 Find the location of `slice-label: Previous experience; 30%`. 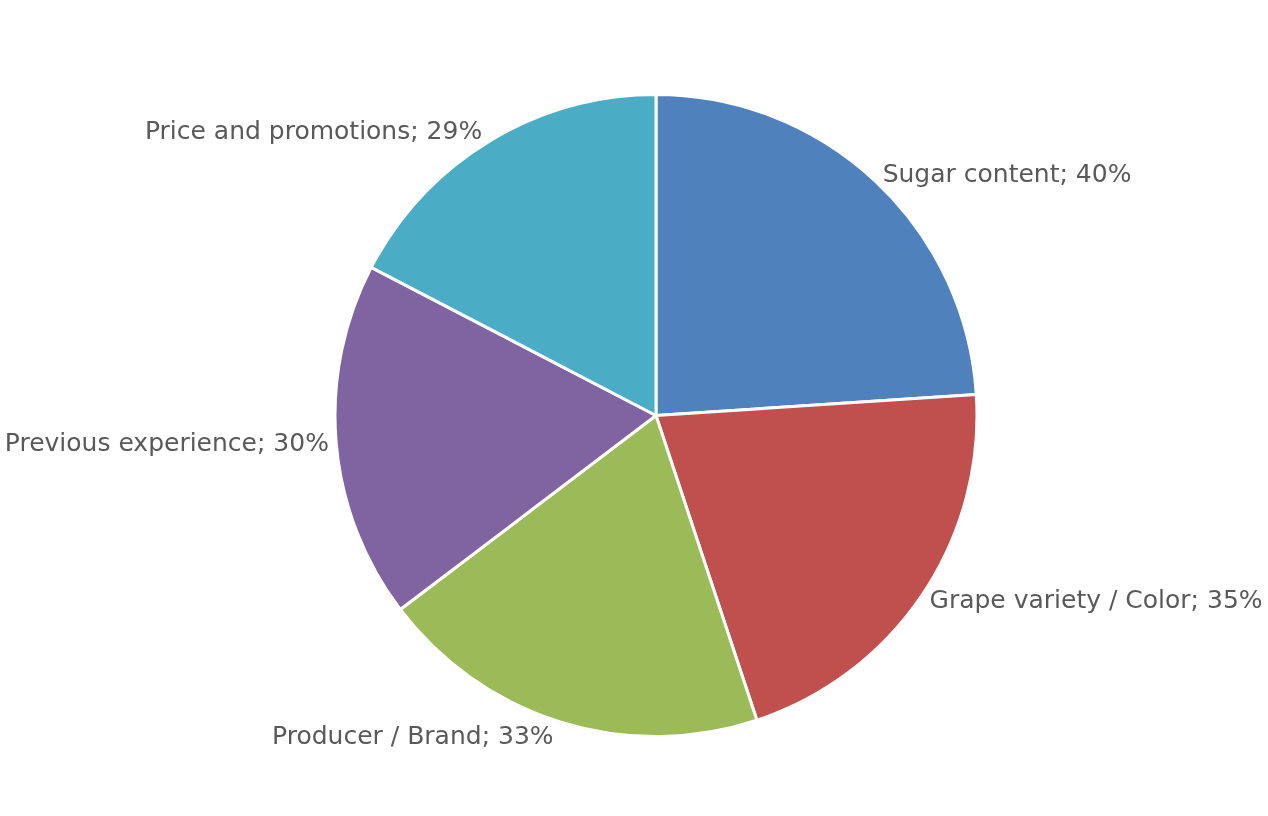

slice-label: Previous experience; 30% is located at coordinates (166, 443).